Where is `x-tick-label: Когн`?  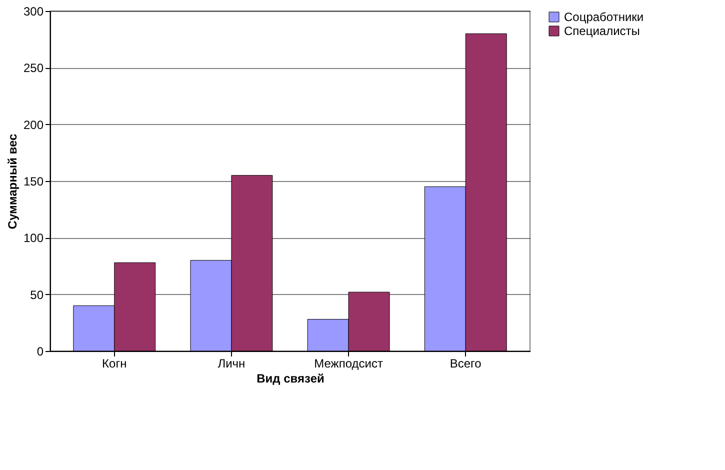 x-tick-label: Когн is located at coordinates (114, 363).